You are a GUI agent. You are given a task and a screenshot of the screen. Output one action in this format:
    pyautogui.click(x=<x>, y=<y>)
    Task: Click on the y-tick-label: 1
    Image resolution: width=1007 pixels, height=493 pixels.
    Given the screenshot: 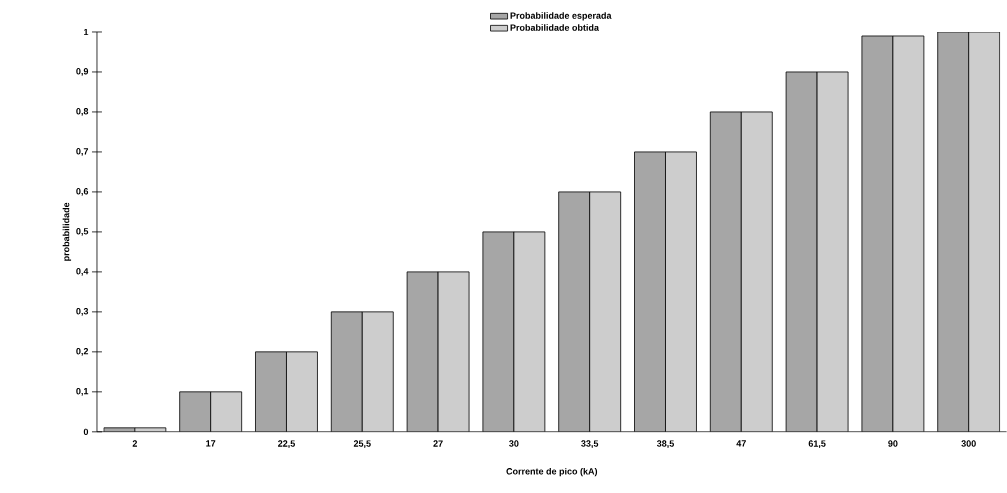 What is the action you would take?
    pyautogui.click(x=86, y=32)
    